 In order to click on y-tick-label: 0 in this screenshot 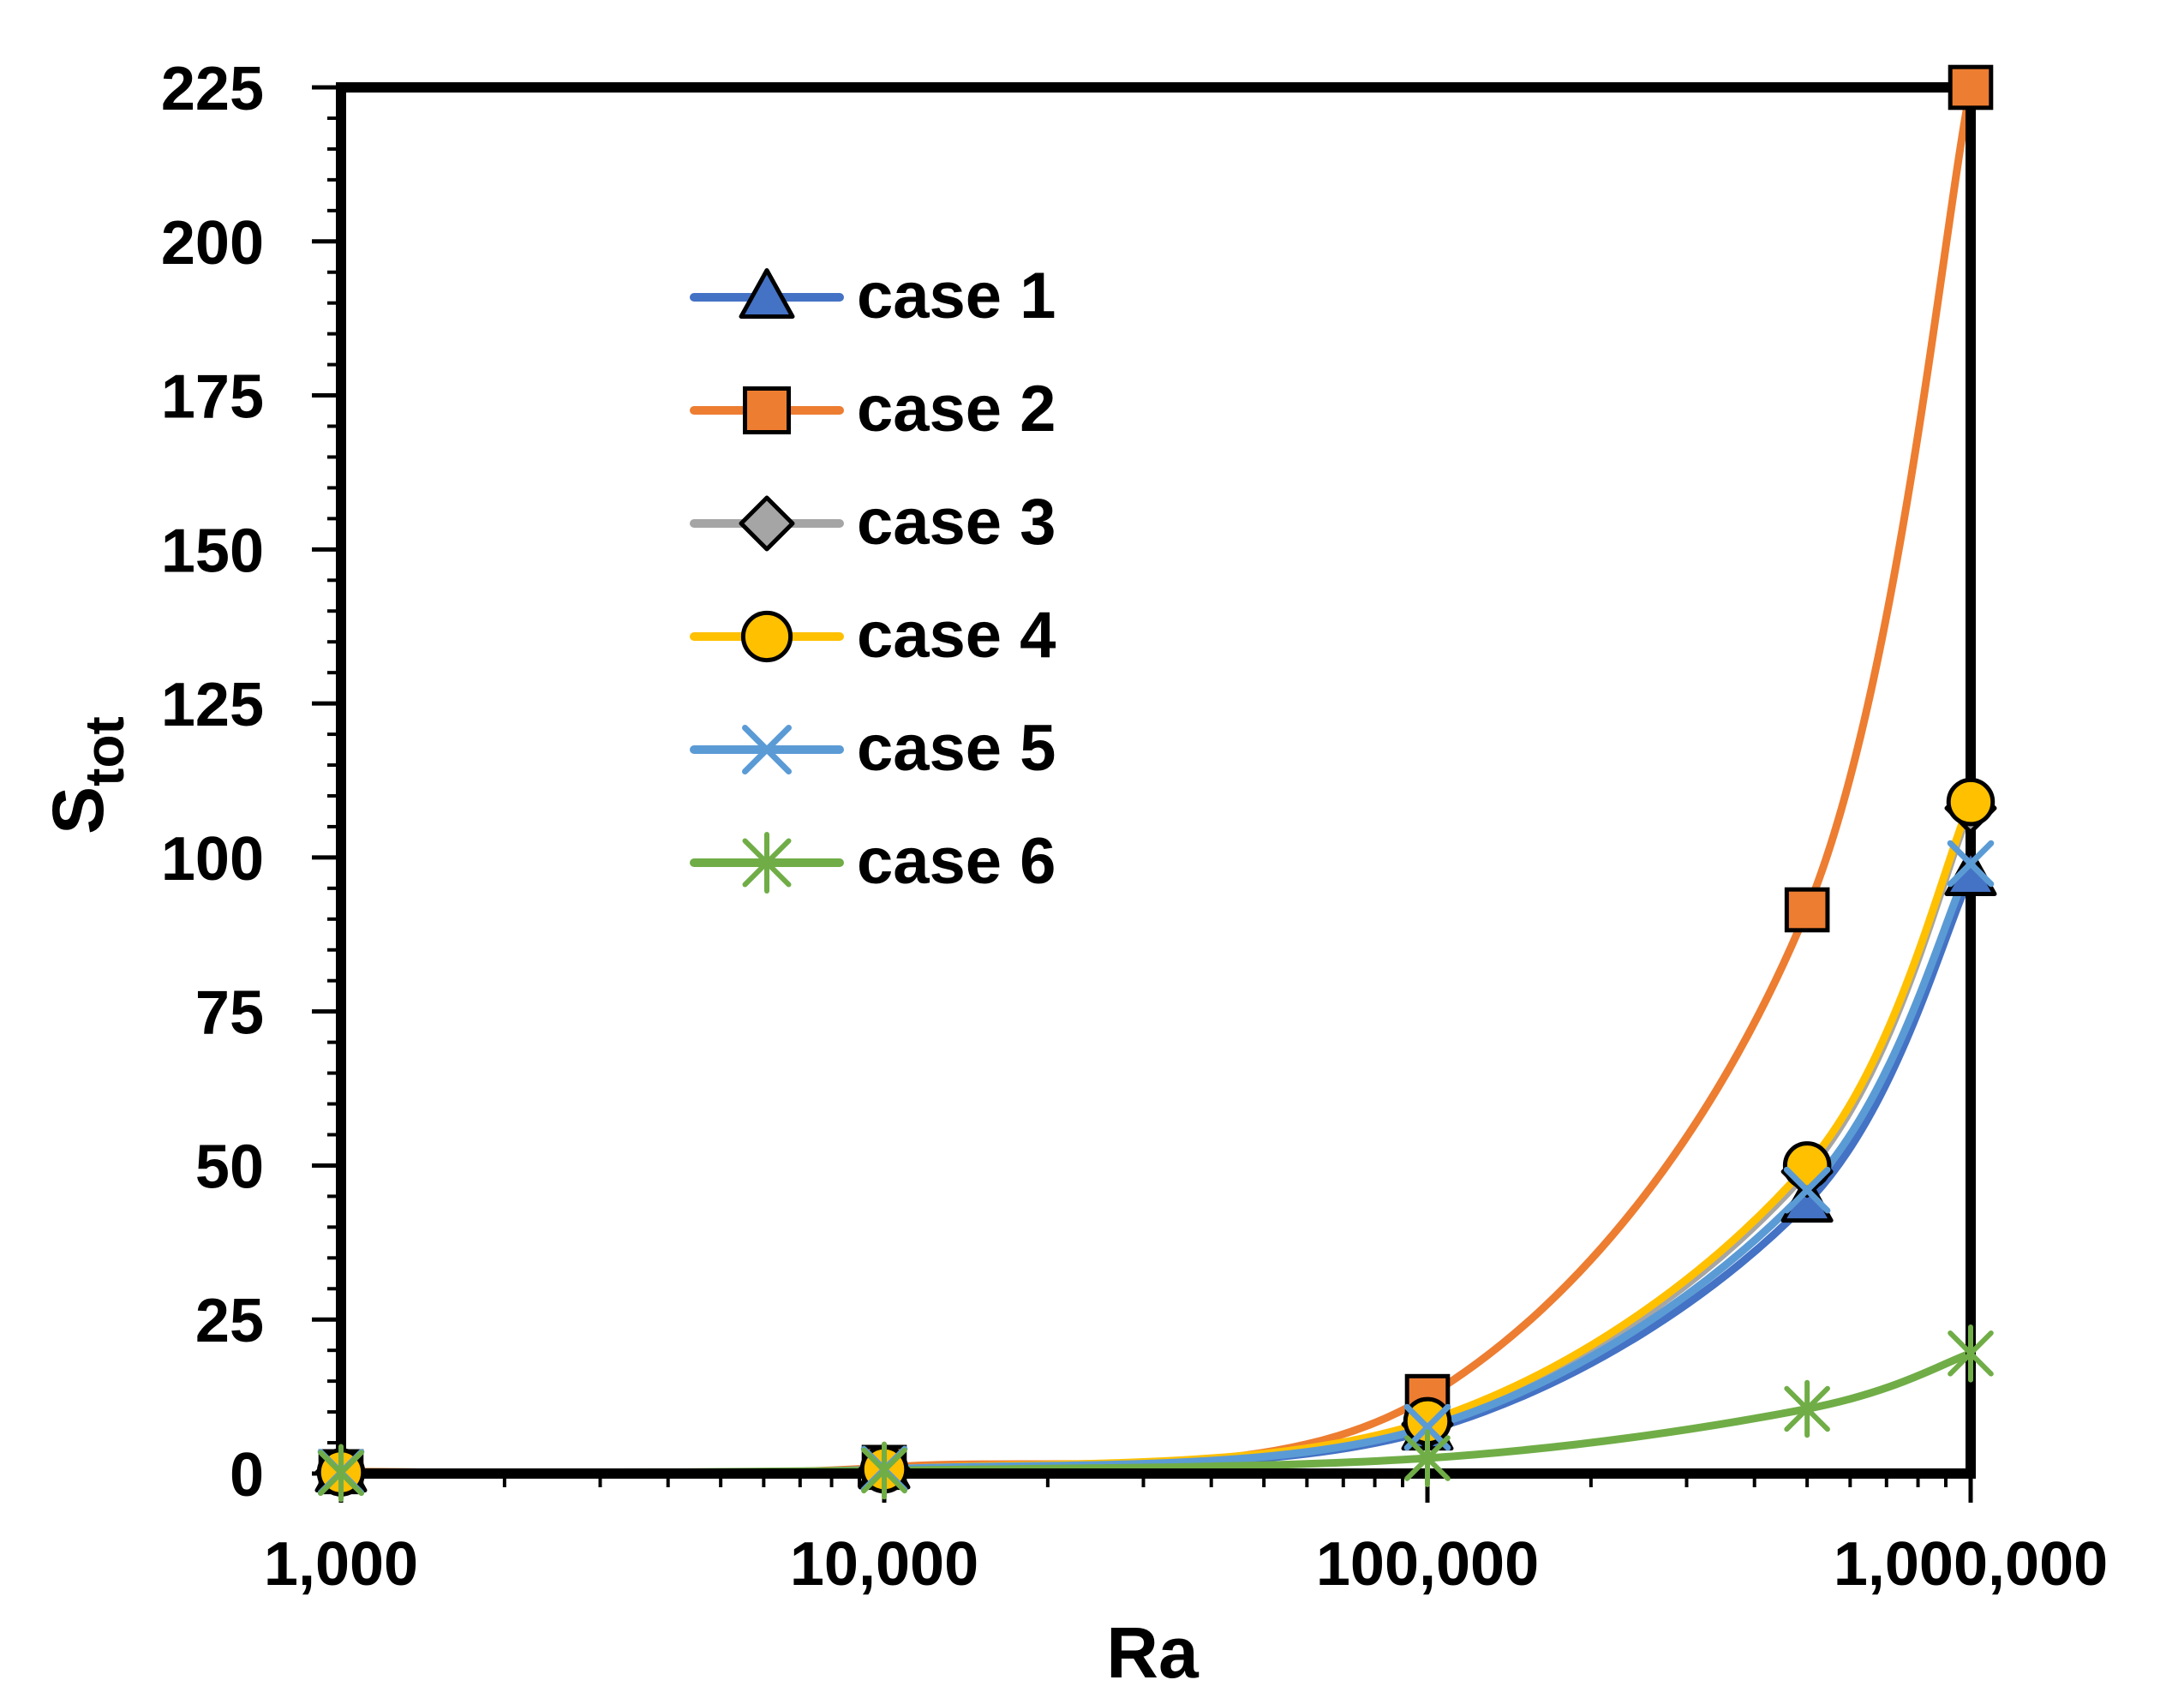, I will do `click(247, 1475)`.